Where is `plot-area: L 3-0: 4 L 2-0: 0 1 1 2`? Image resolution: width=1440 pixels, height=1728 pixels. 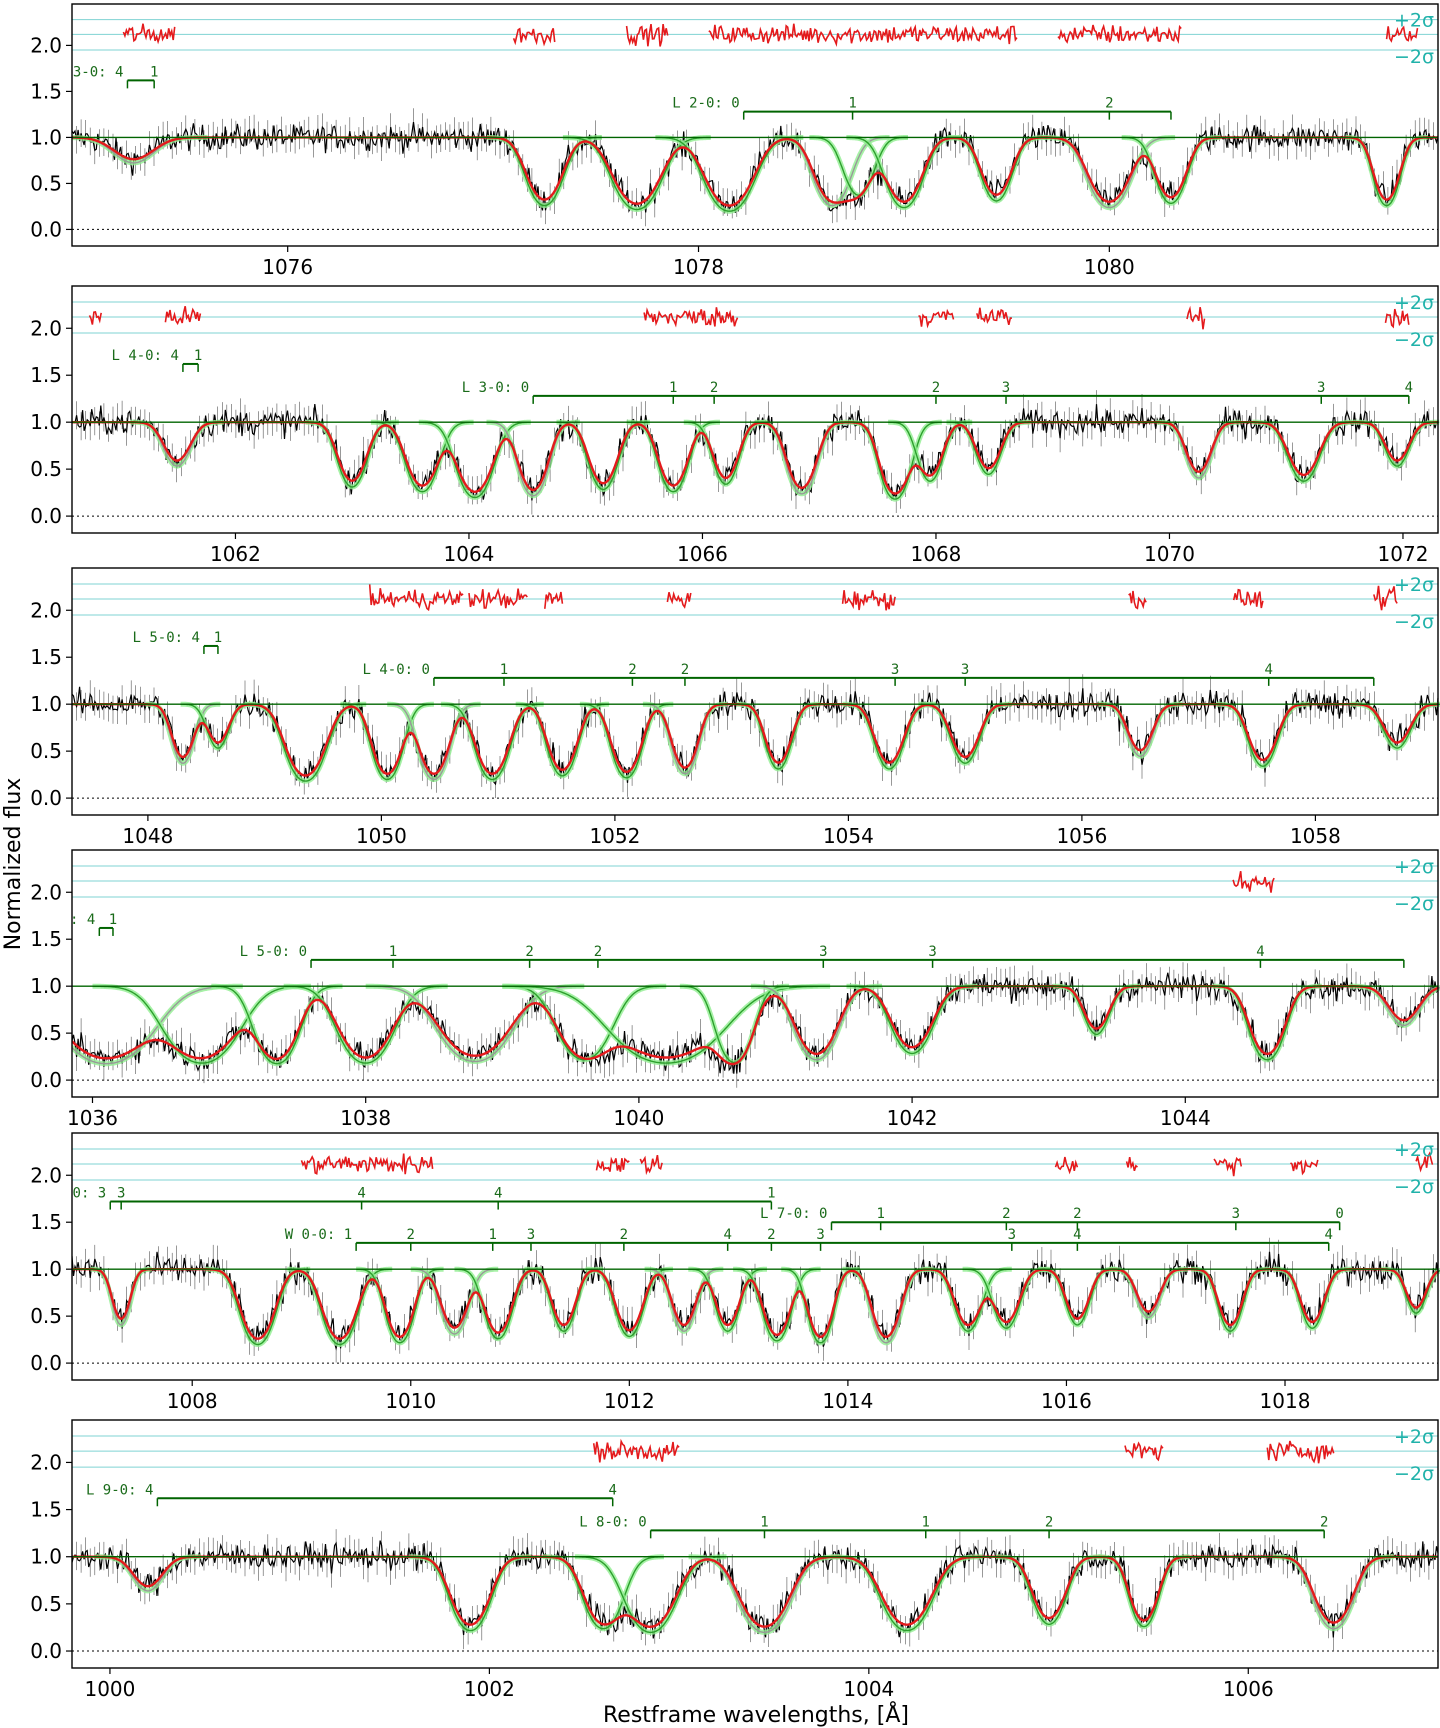 plot-area: L 3-0: 4 L 2-0: 0 1 1 2 is located at coordinates (755, 124).